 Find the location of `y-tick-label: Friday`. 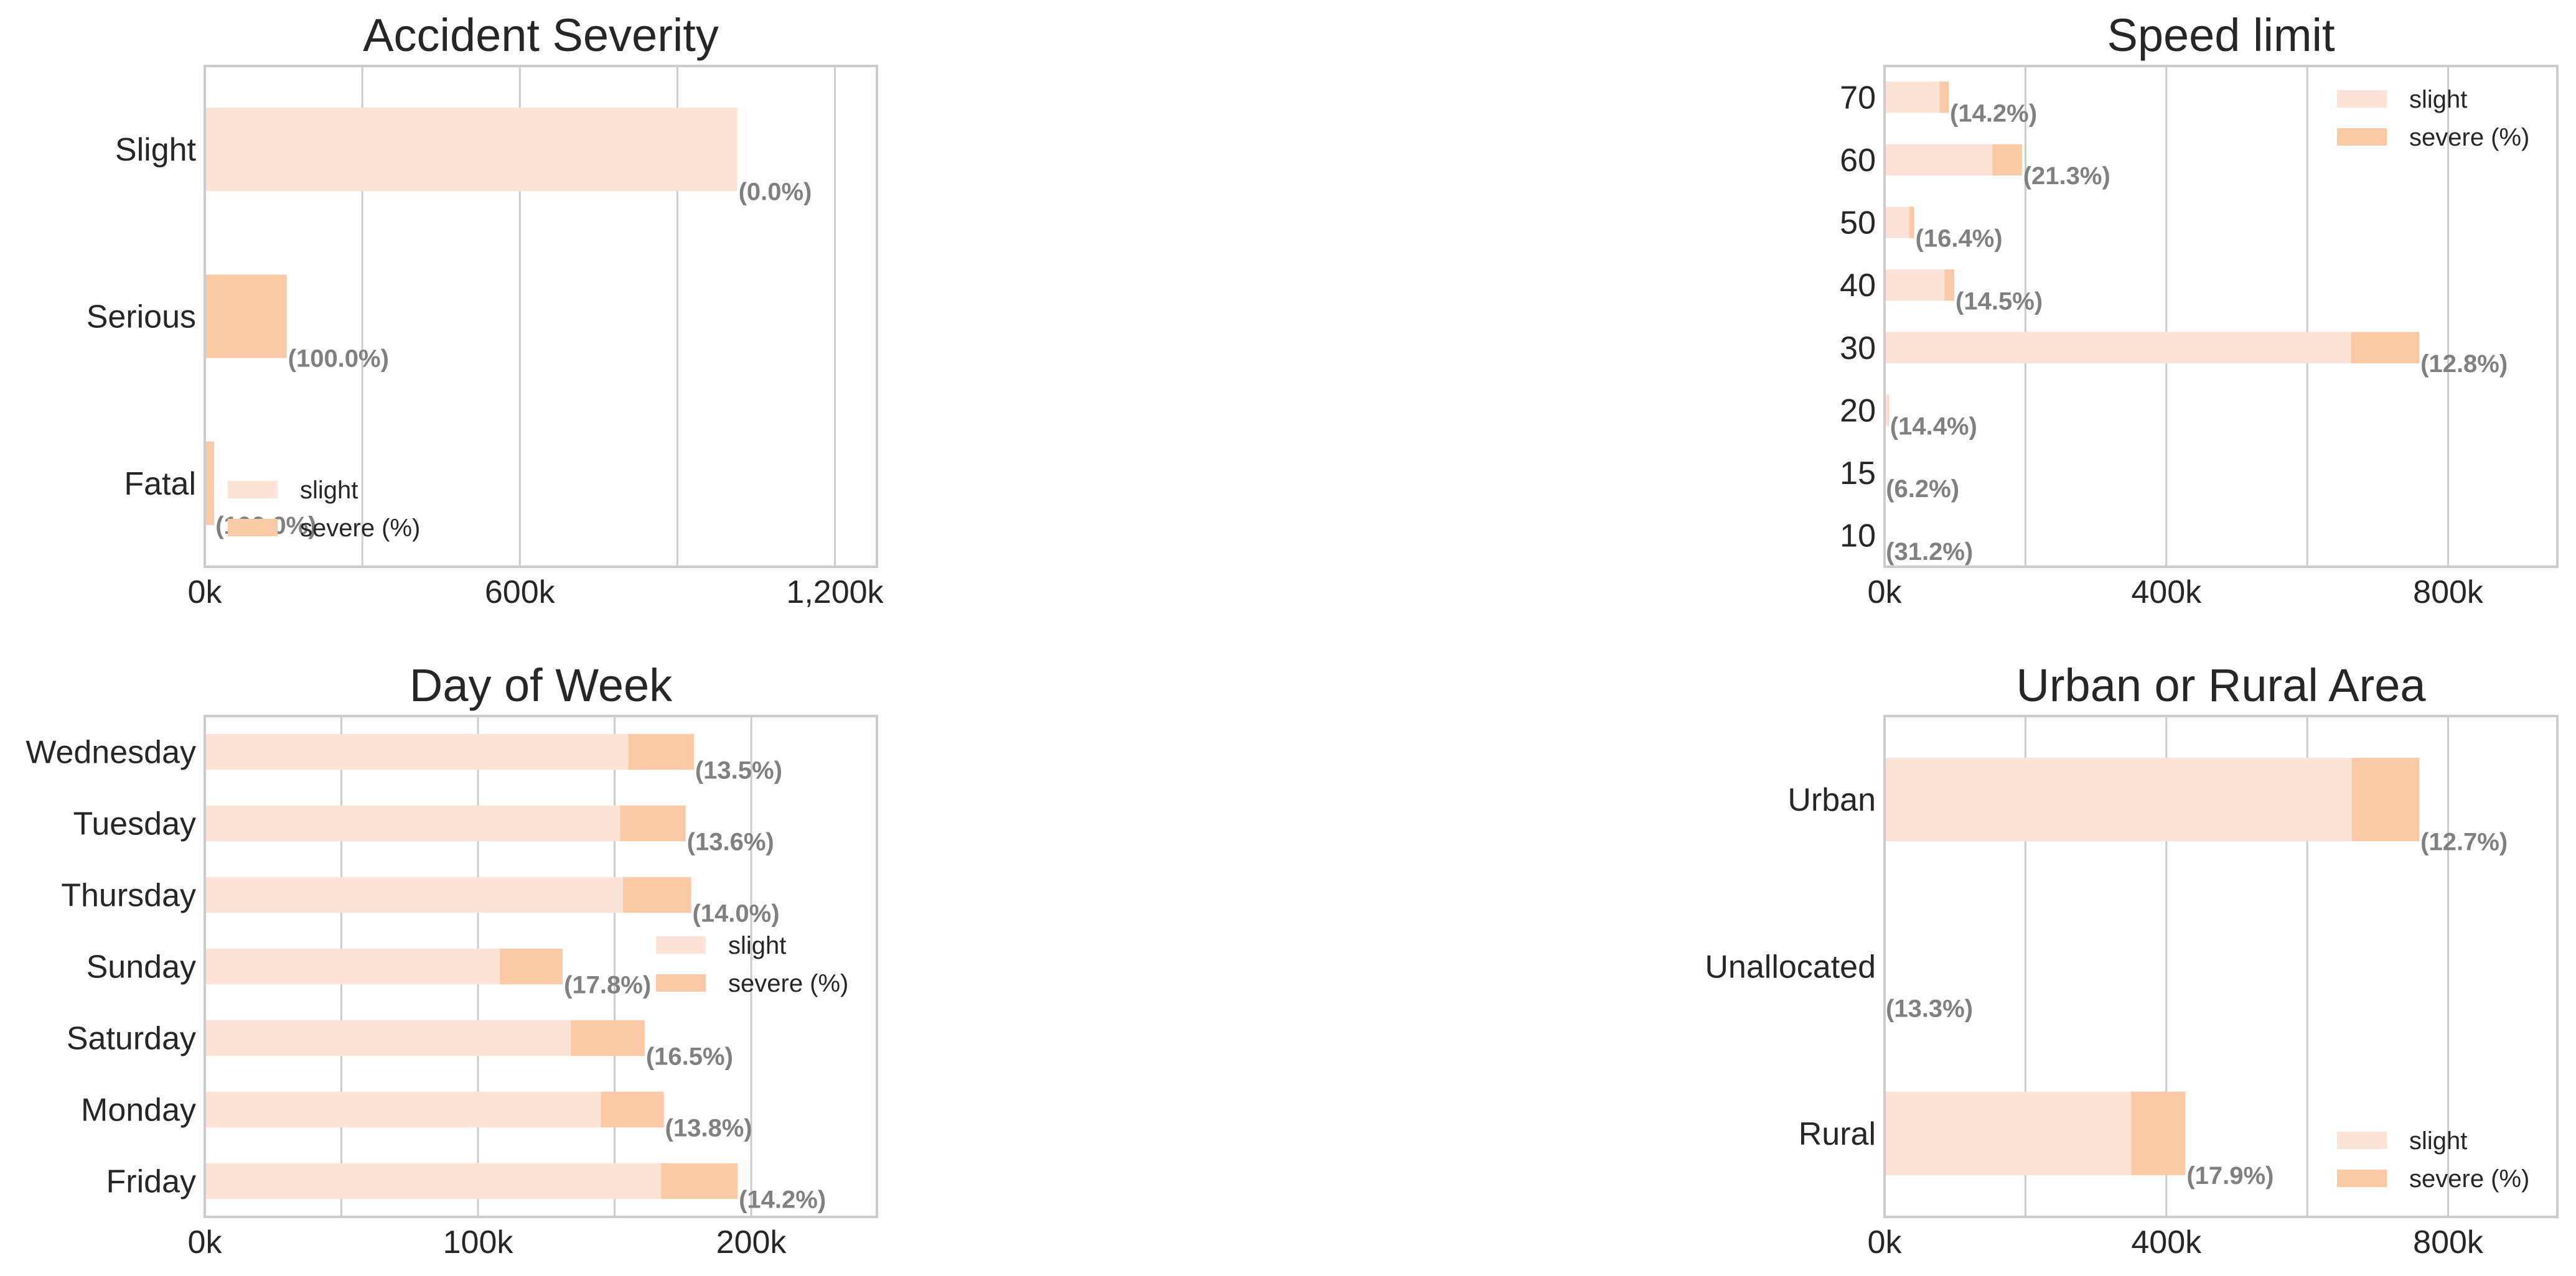

y-tick-label: Friday is located at coordinates (151, 1182).